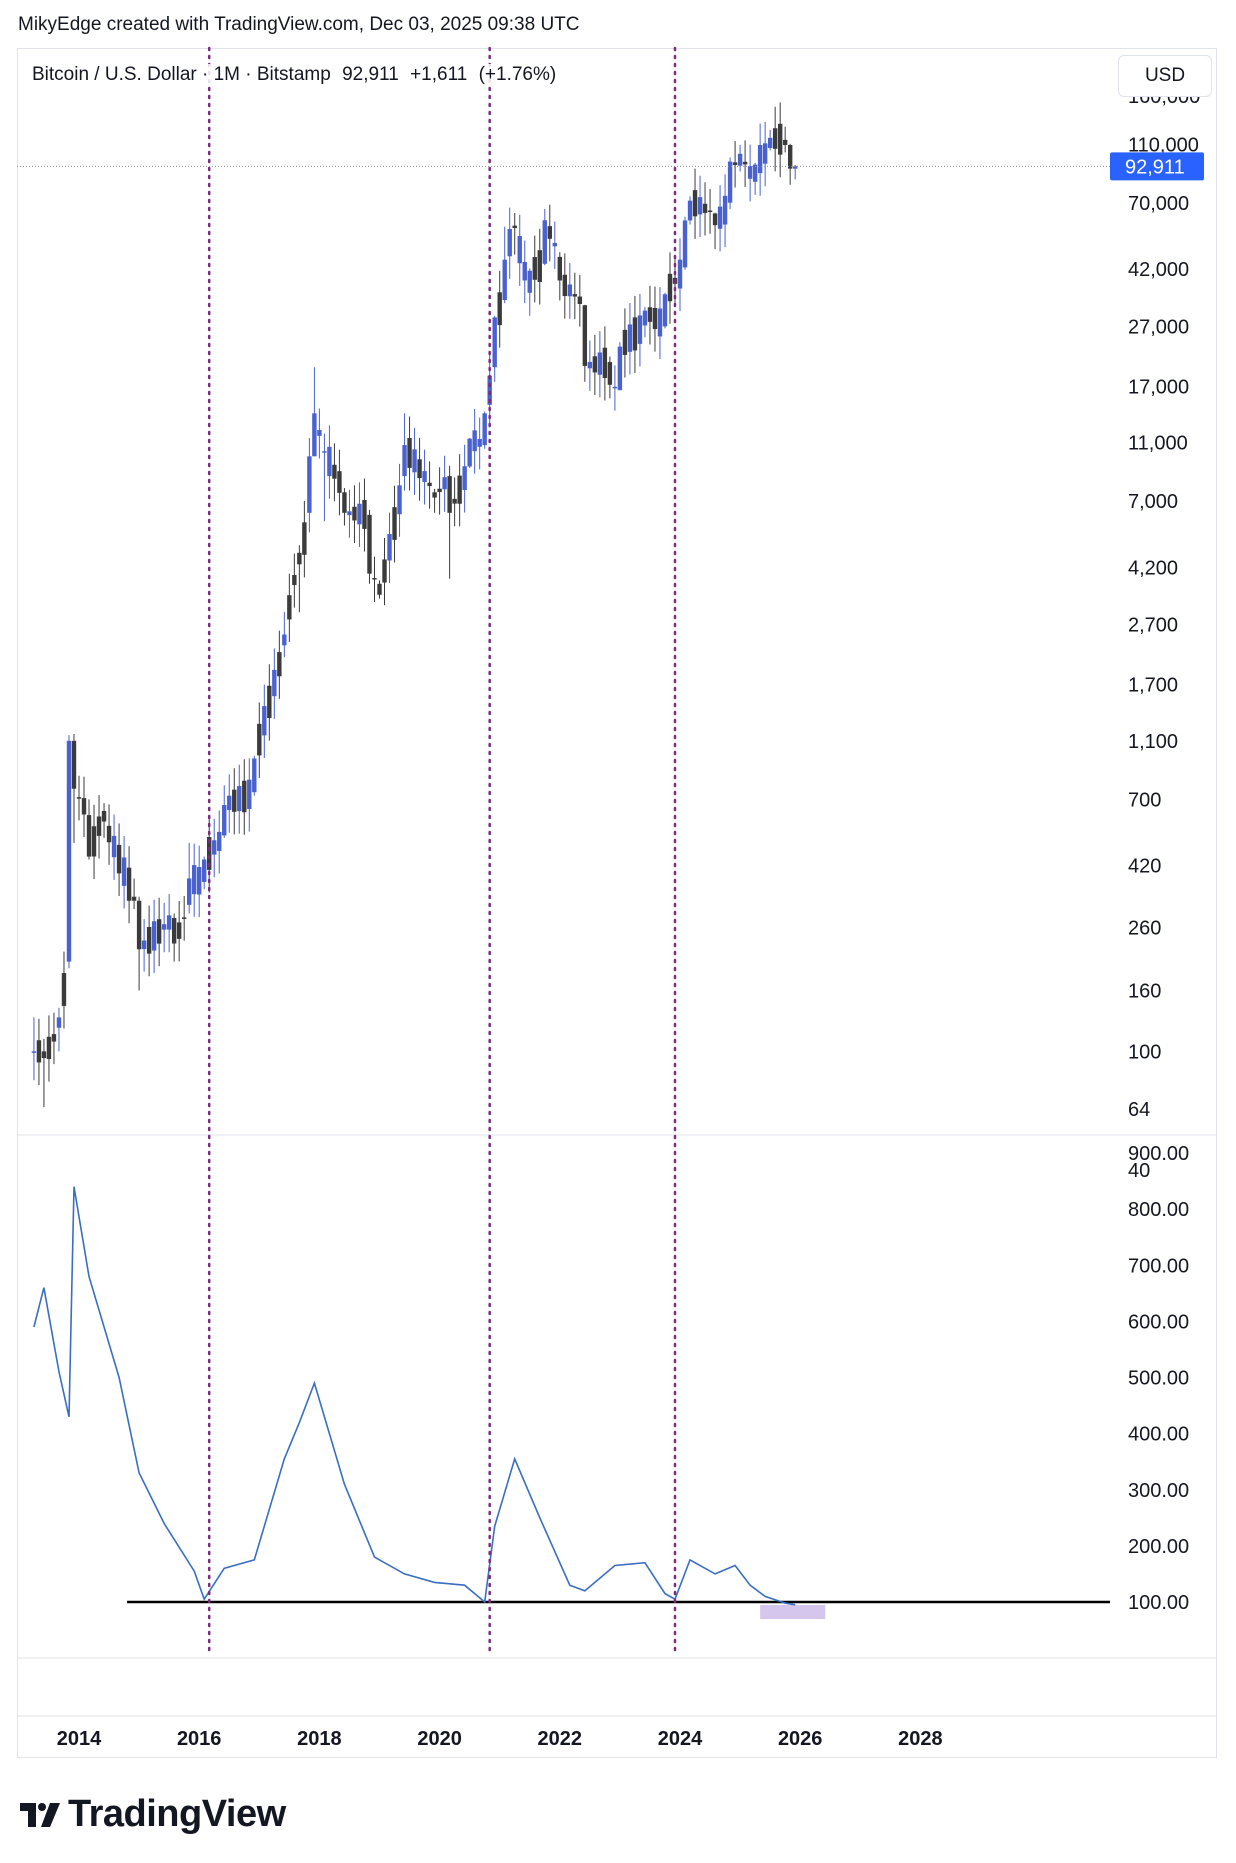 This screenshot has width=1236, height=1863. What do you see at coordinates (1158, 1210) in the screenshot?
I see `indicator-tick-label: 800.00` at bounding box center [1158, 1210].